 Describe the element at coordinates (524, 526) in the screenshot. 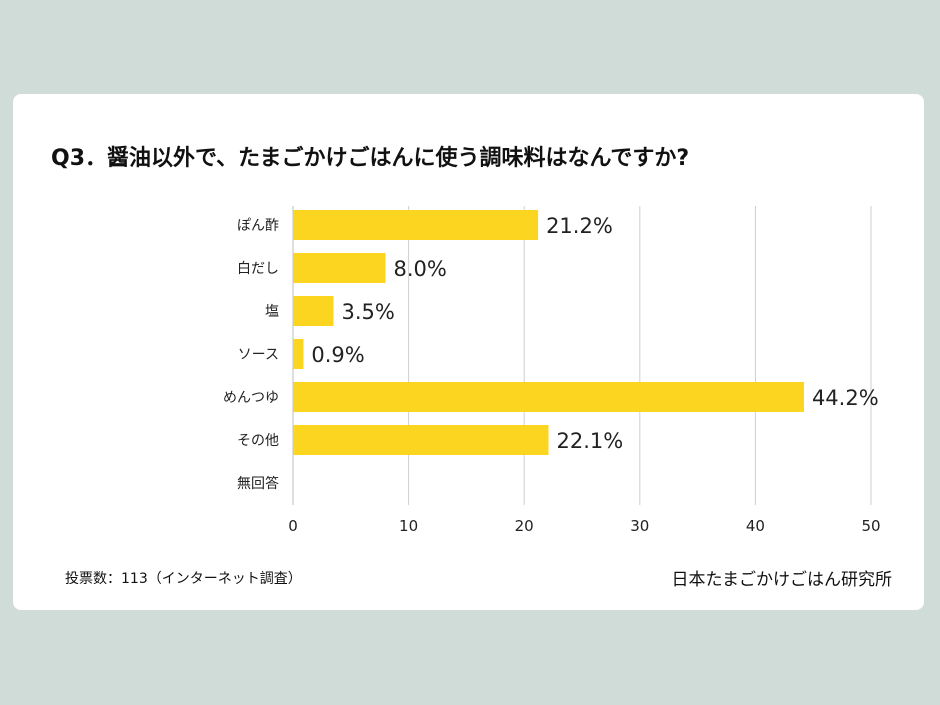

I see `x-tick-label: 20` at that location.